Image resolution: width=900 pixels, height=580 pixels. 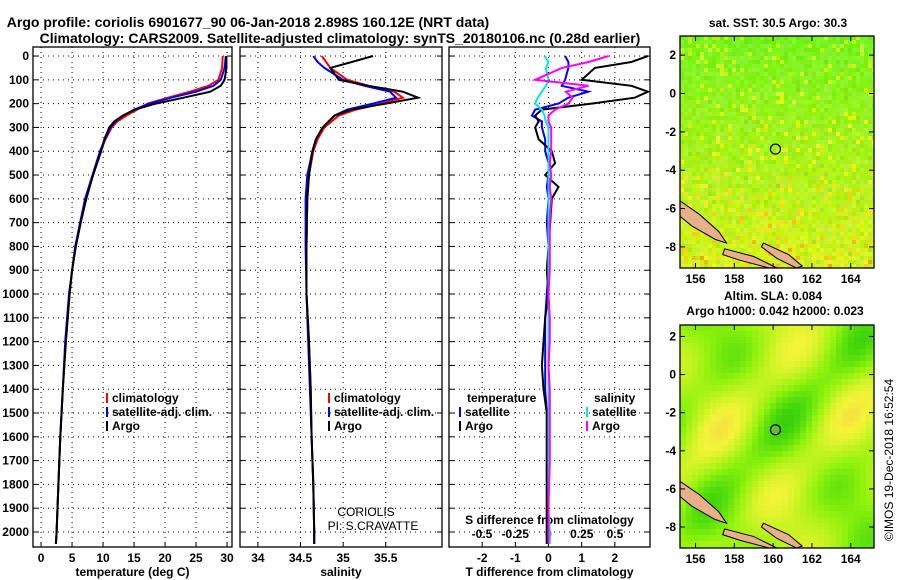 What do you see at coordinates (348, 426) in the screenshot?
I see `legend-label: Argo` at bounding box center [348, 426].